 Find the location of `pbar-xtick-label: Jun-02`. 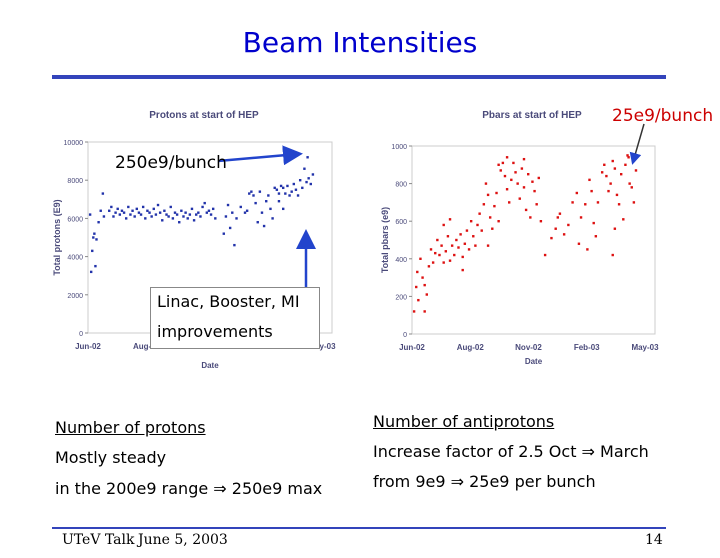

pbar-xtick-label: Jun-02 is located at coordinates (412, 347).